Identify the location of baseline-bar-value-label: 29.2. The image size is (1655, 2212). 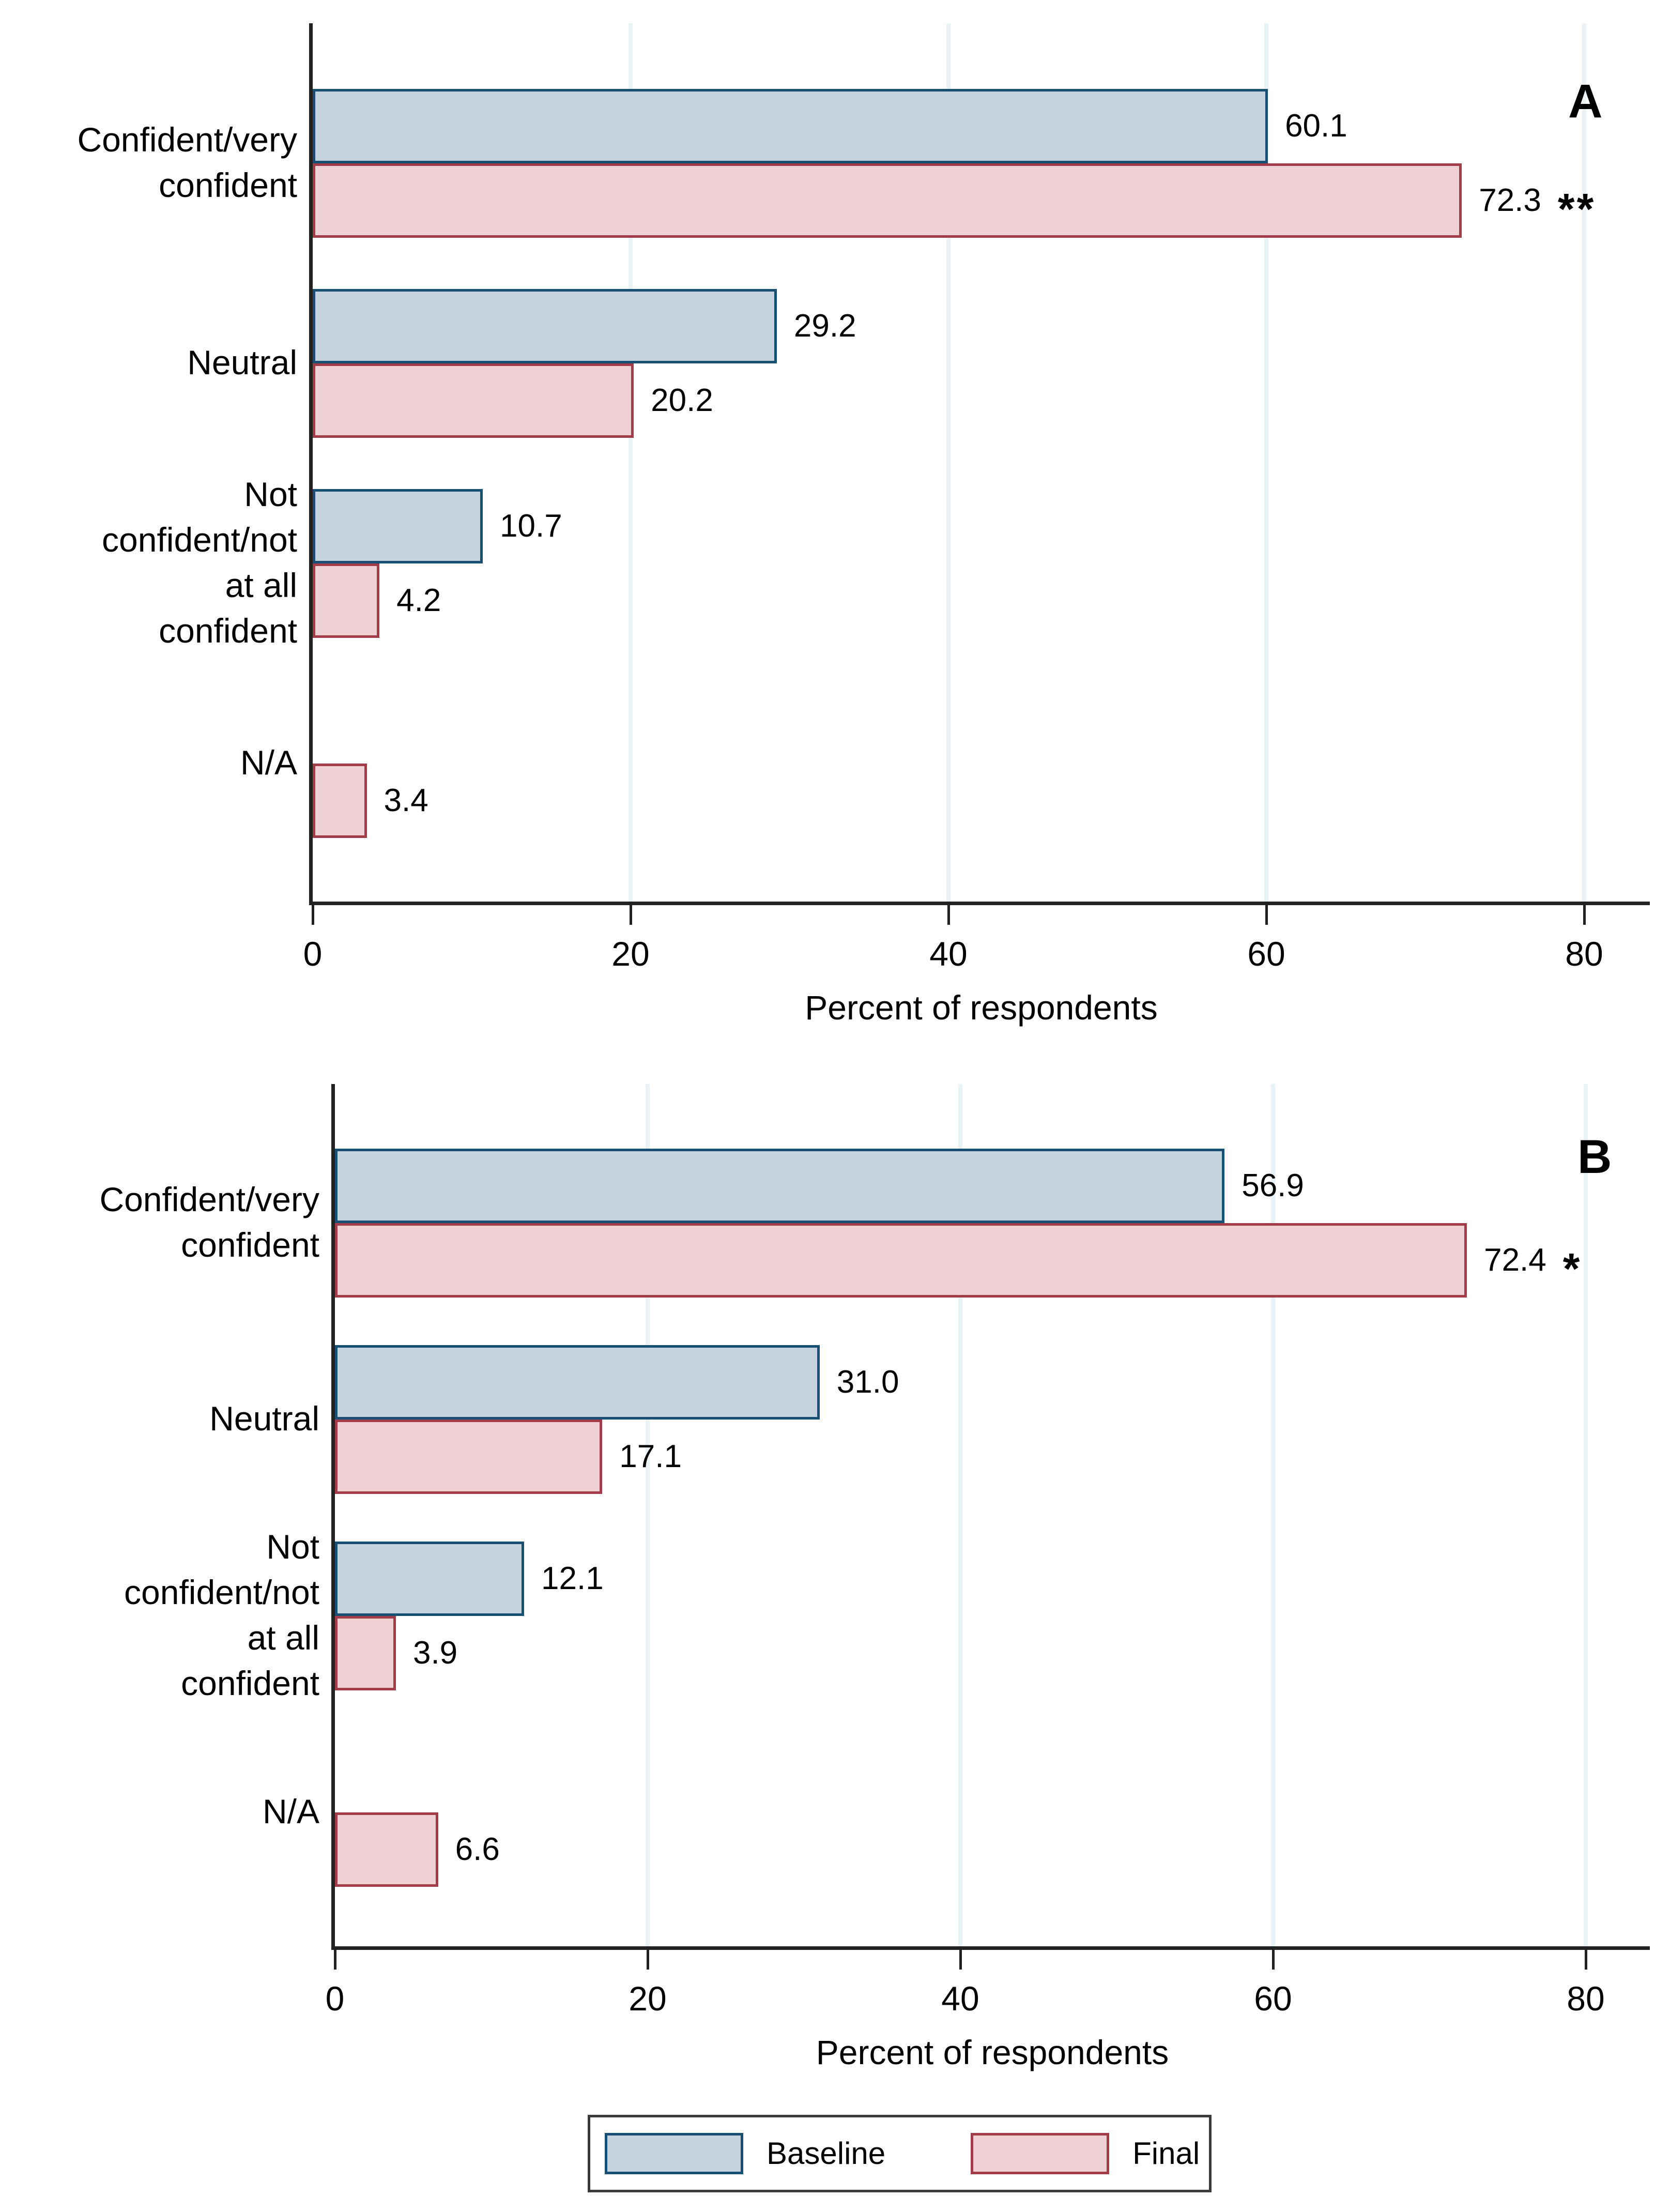
(825, 326).